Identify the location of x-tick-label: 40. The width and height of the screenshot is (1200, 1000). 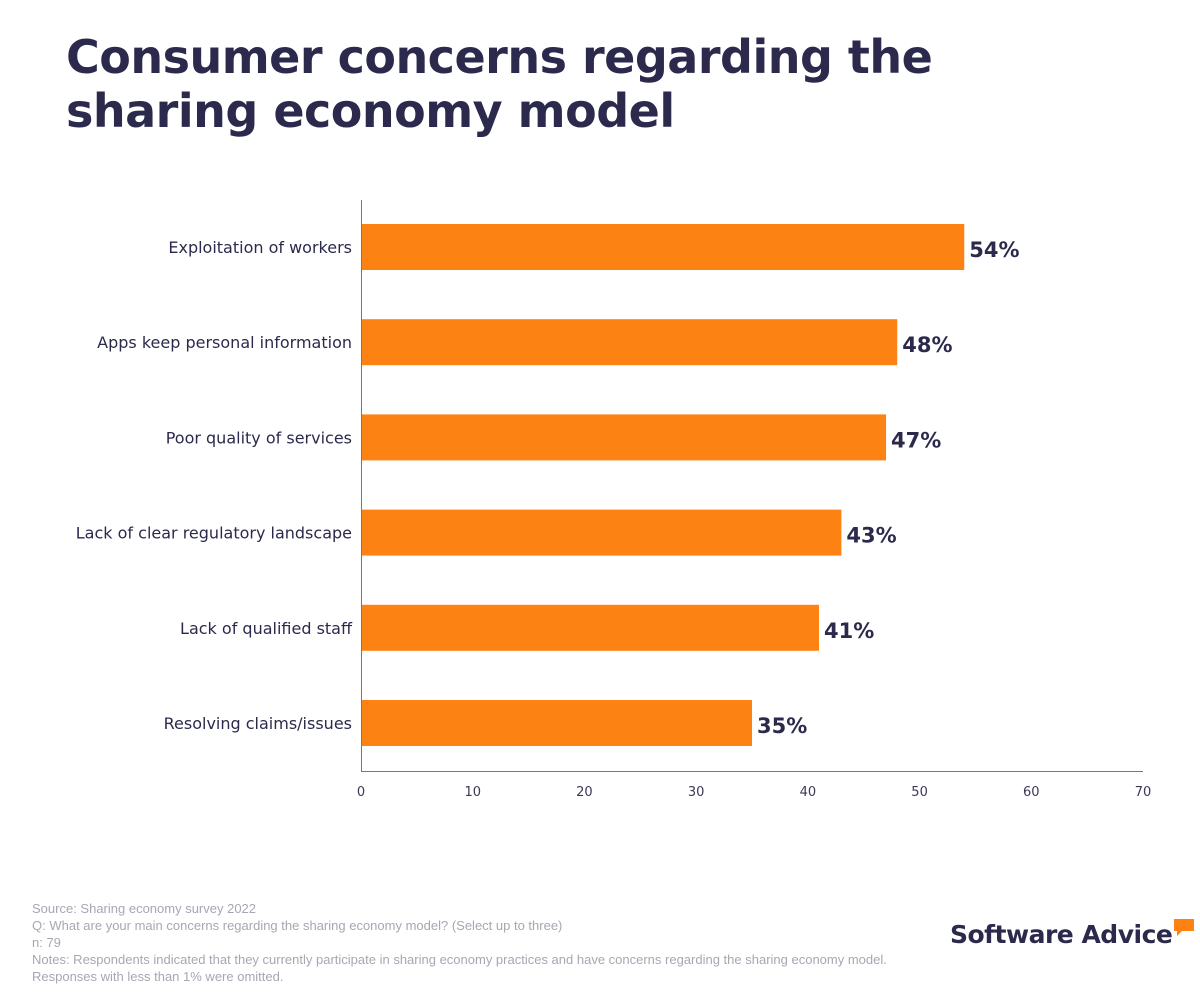
(808, 792).